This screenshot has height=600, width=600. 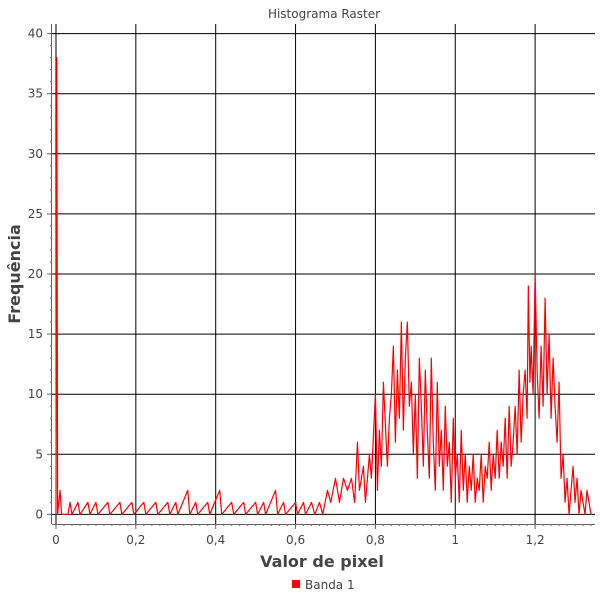 I want to click on y-tick-label-8: 40, so click(x=35, y=34).